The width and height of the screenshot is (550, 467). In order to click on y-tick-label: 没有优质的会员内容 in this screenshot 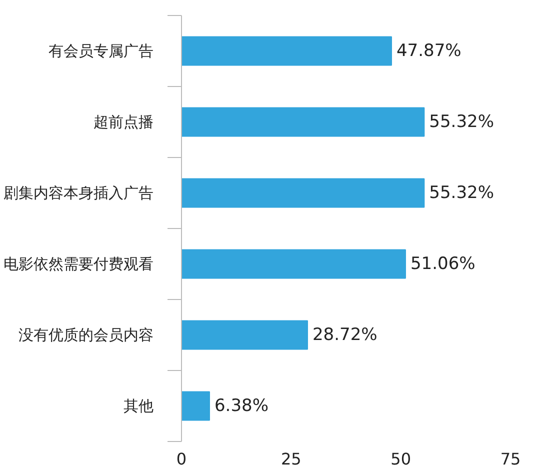, I will do `click(86, 335)`.